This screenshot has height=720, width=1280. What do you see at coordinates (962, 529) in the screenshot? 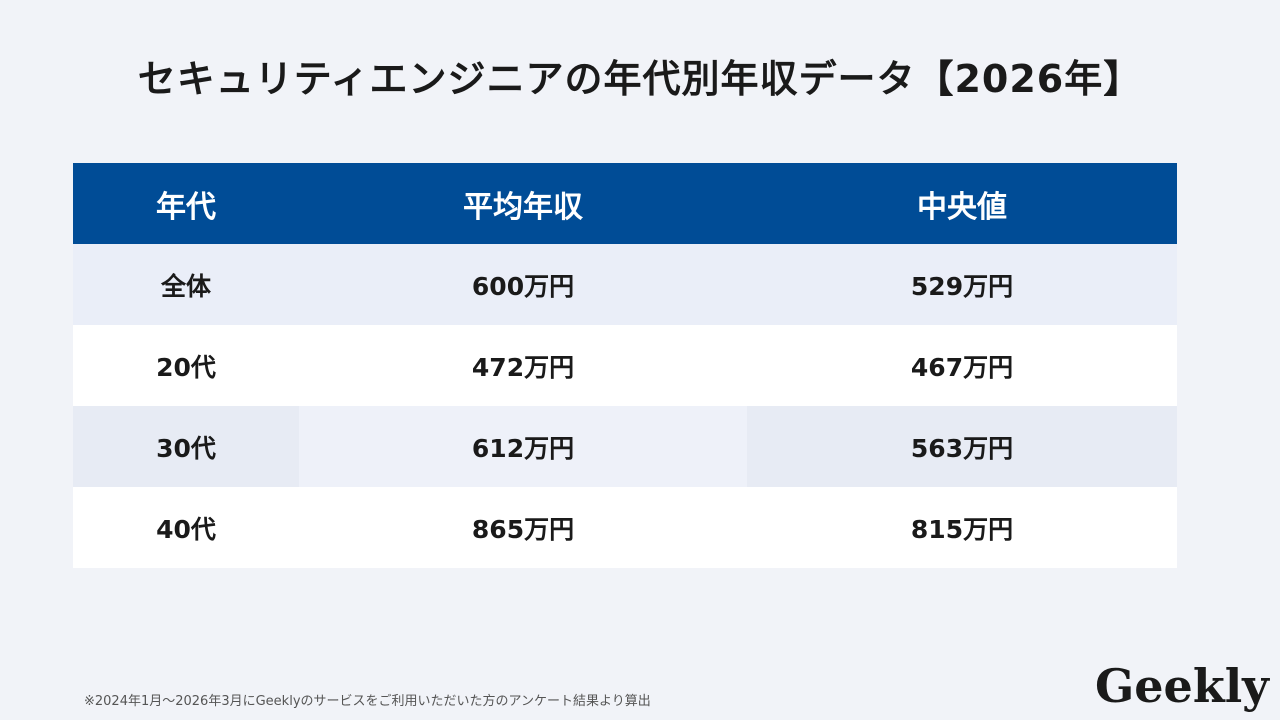
I see `median-cell: 815万円` at bounding box center [962, 529].